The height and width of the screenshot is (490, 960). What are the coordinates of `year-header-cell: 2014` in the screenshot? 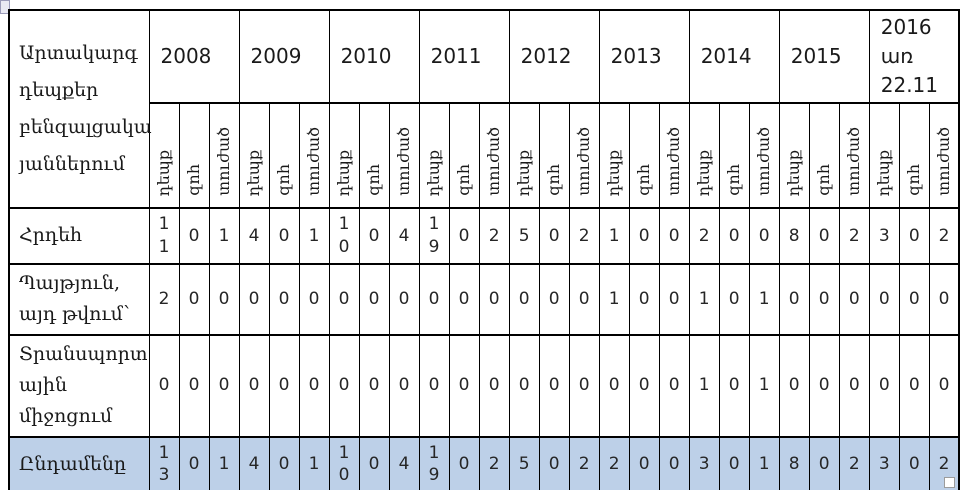 It's located at (734, 56).